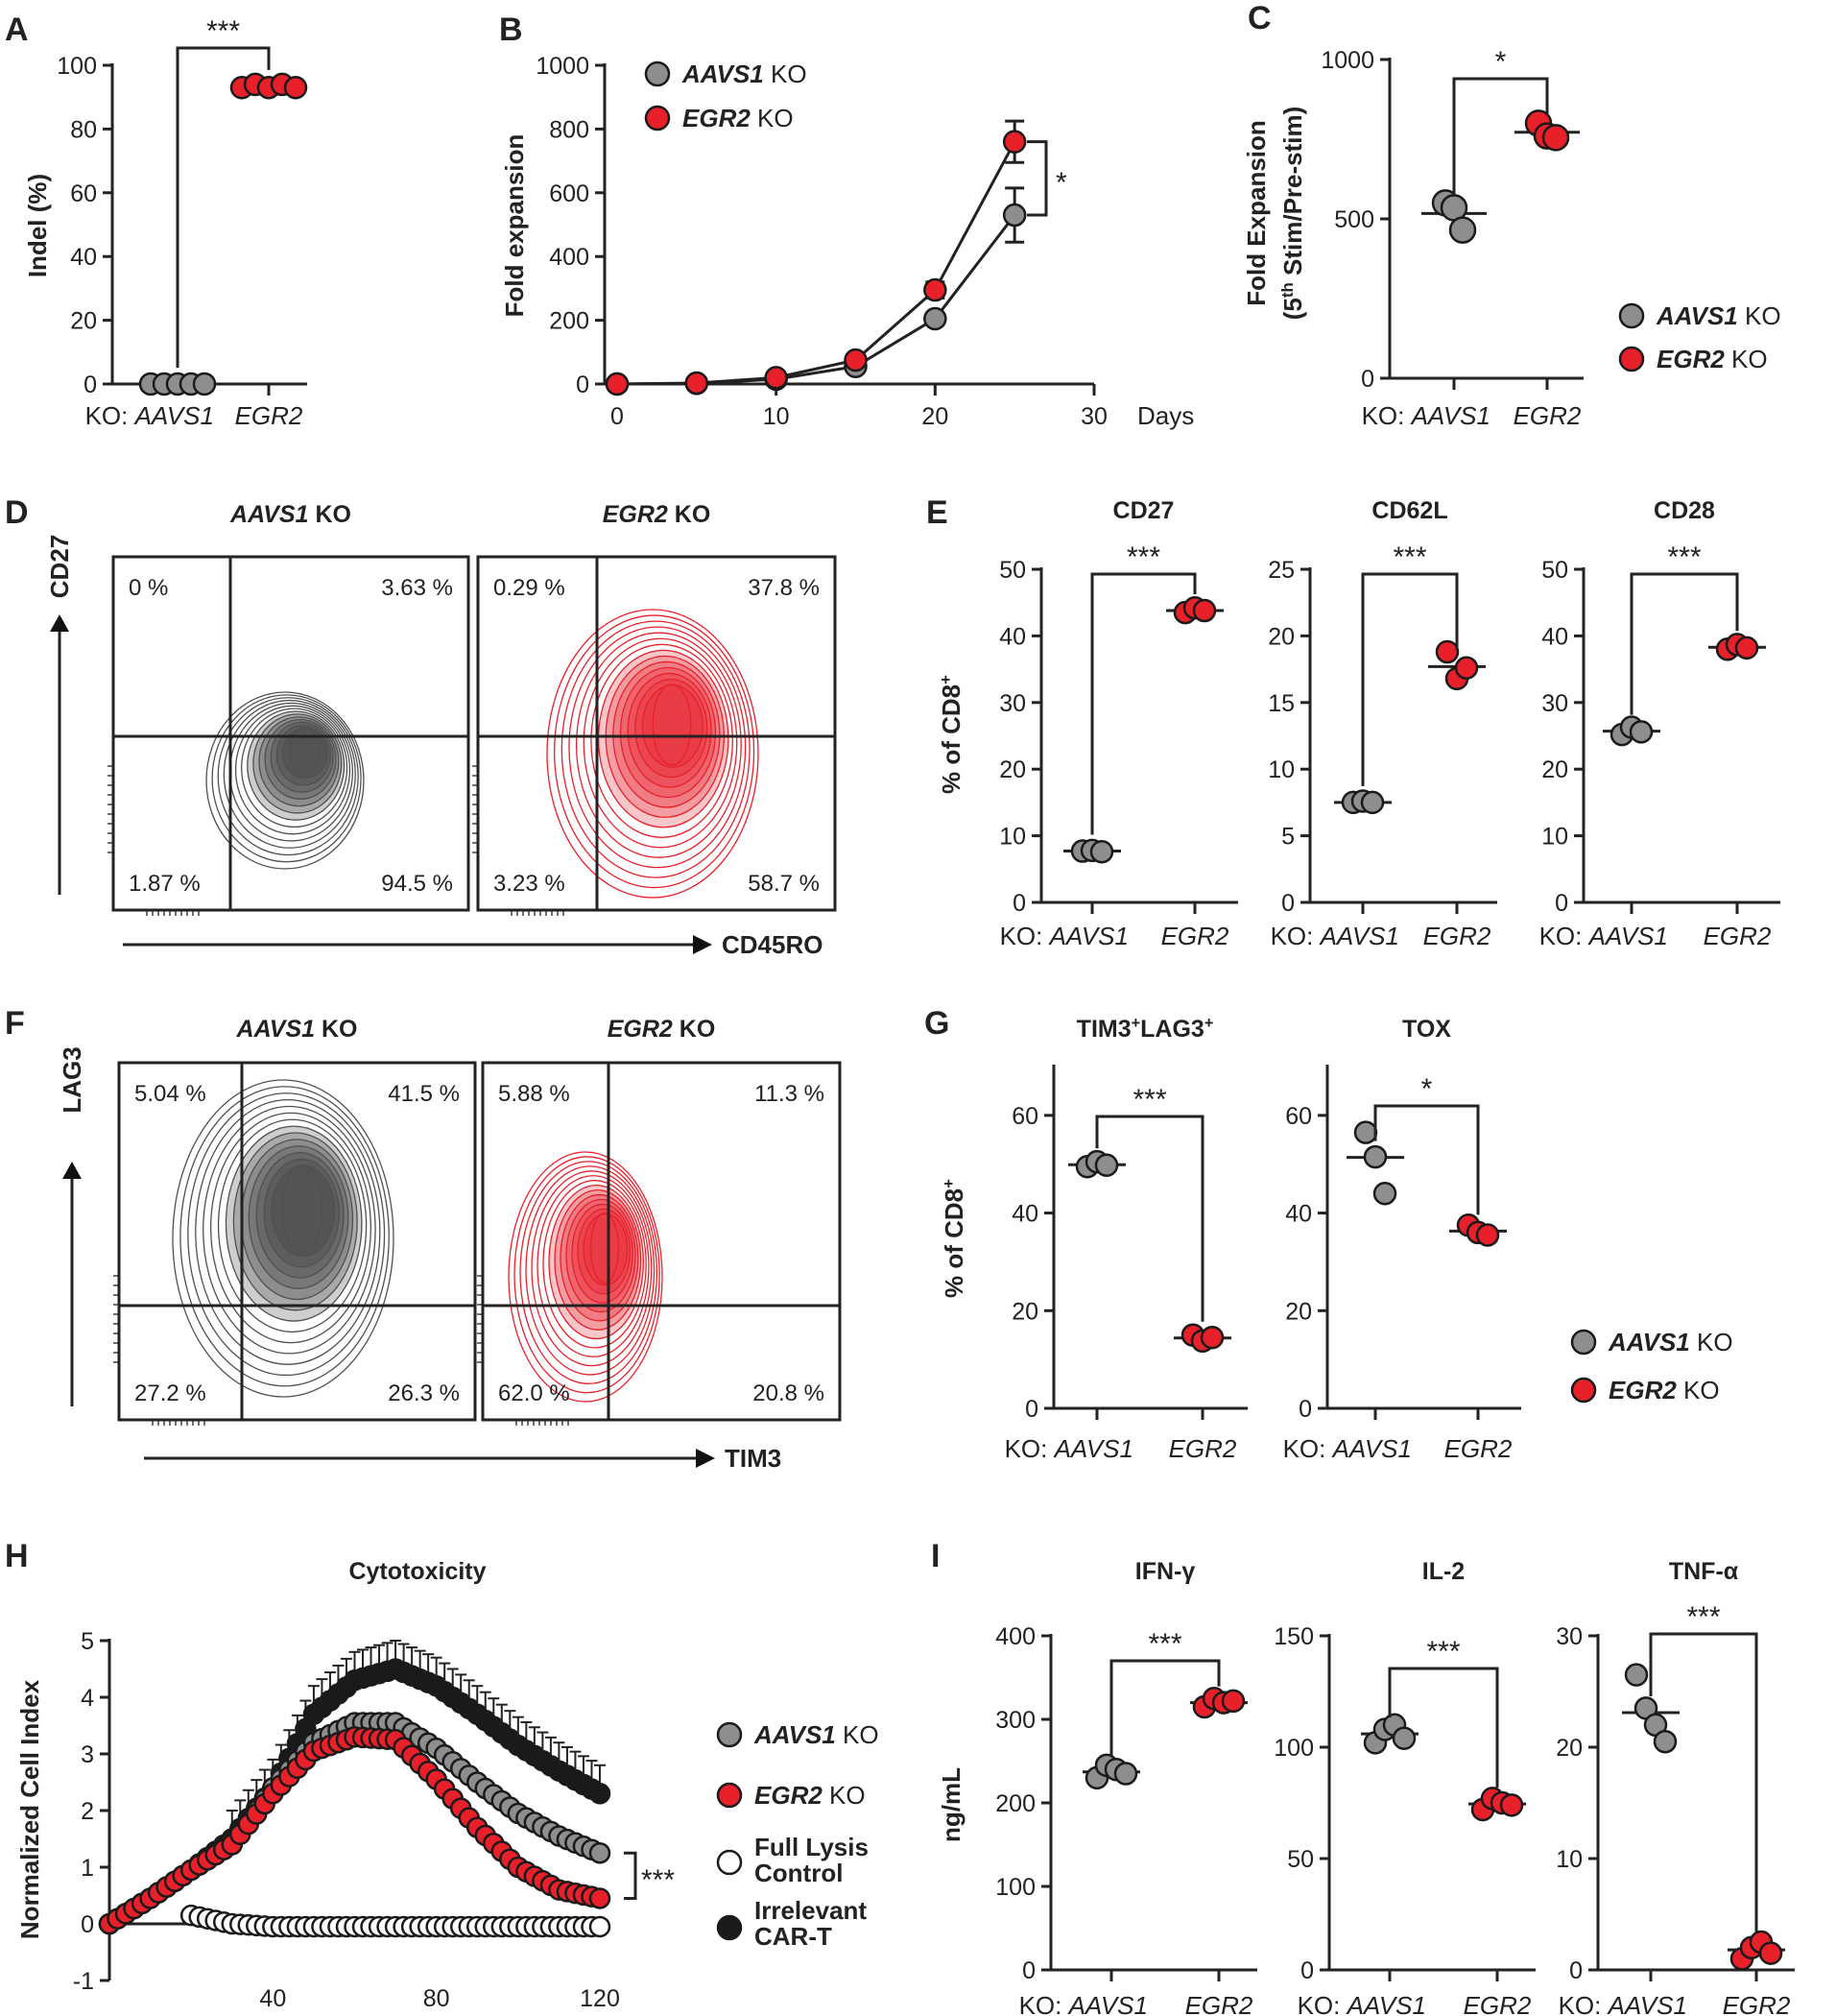 The image size is (1836, 2016). Describe the element at coordinates (1410, 679) in the screenshot. I see `E2-sig-bracket` at that location.